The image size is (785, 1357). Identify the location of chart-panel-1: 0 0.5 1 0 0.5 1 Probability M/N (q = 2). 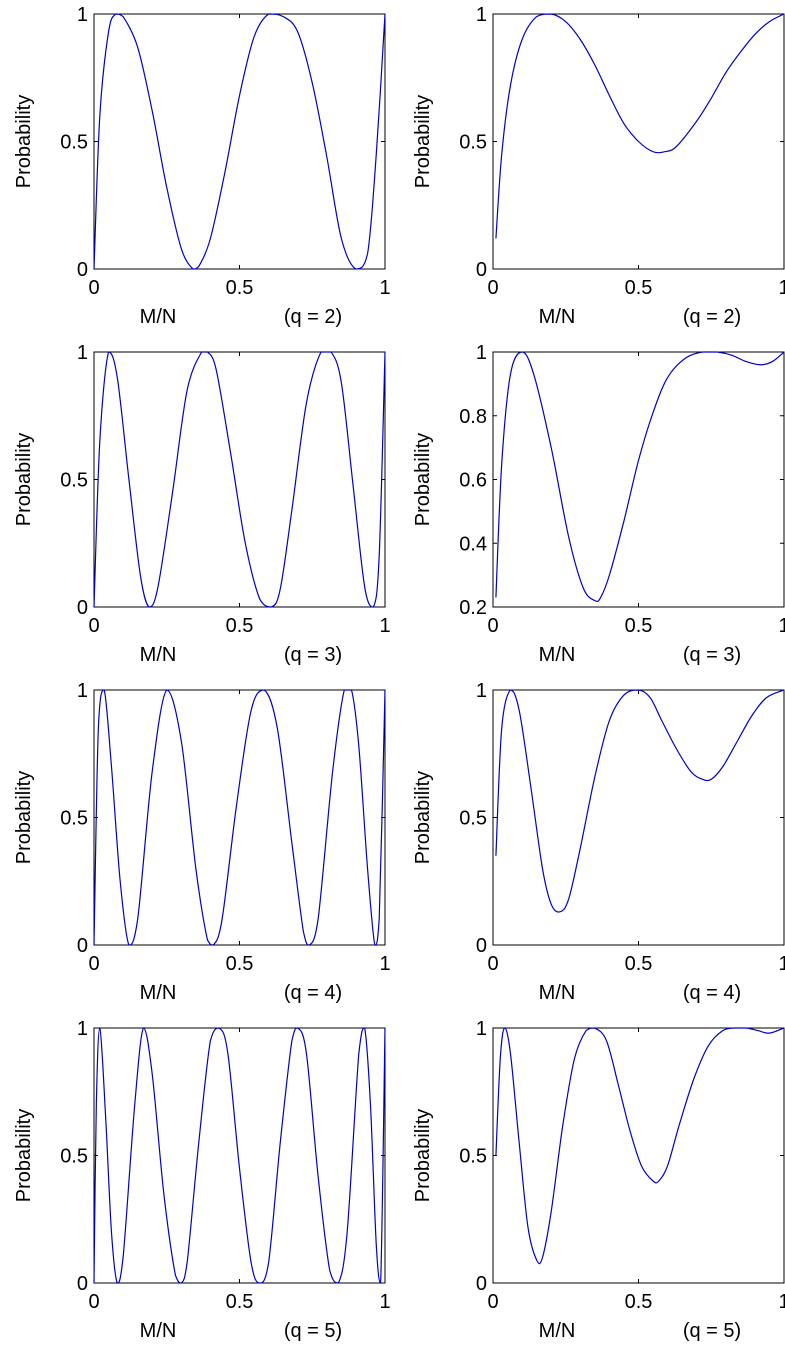
(202, 166).